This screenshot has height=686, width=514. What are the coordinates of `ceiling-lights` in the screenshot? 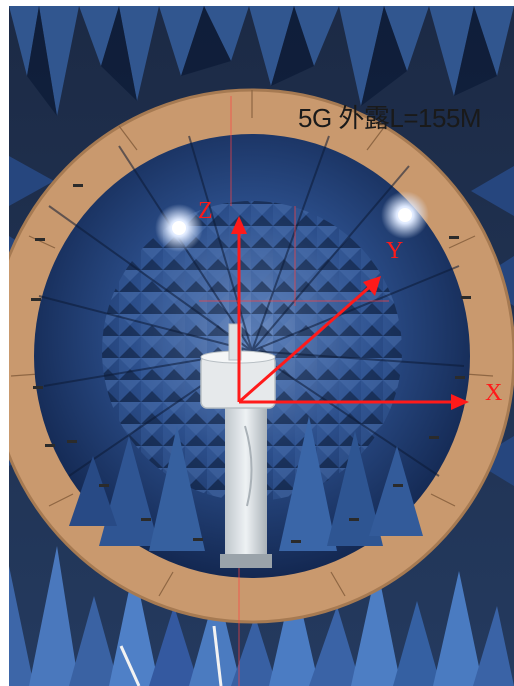 It's located at (292, 221).